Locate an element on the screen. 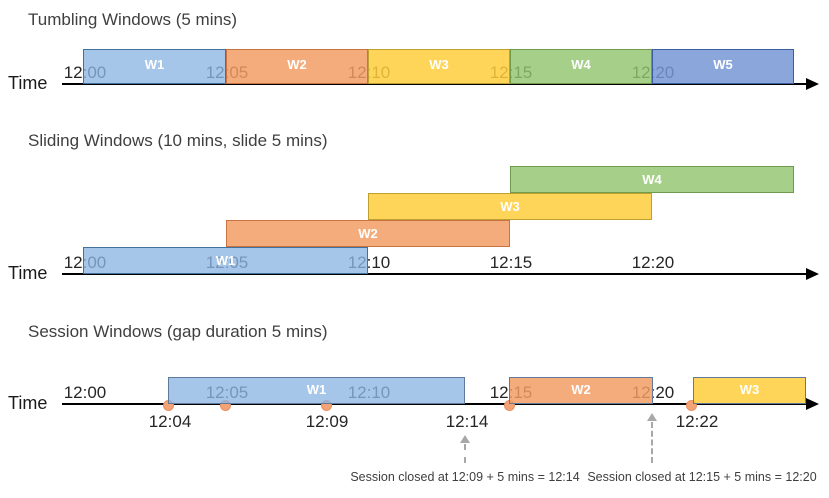 The height and width of the screenshot is (498, 829). axis-tick-label: 12:15 is located at coordinates (511, 262).